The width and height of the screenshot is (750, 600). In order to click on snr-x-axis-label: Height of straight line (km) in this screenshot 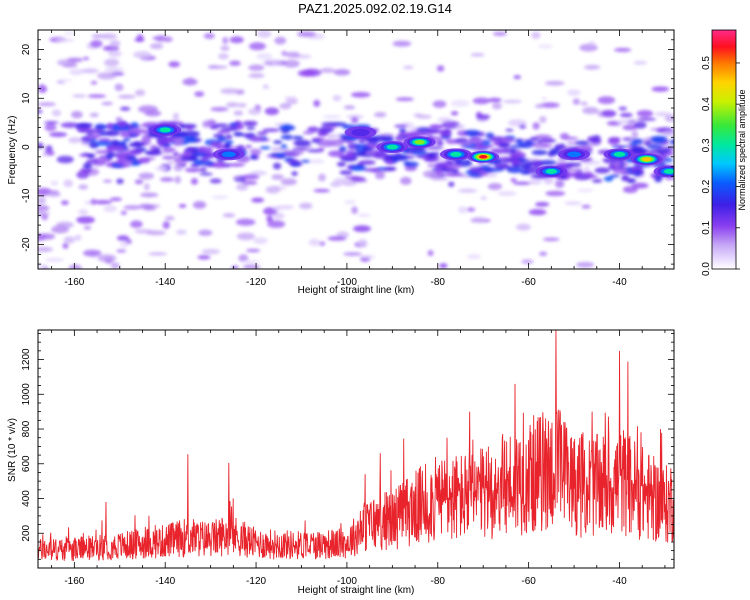, I will do `click(356, 590)`.